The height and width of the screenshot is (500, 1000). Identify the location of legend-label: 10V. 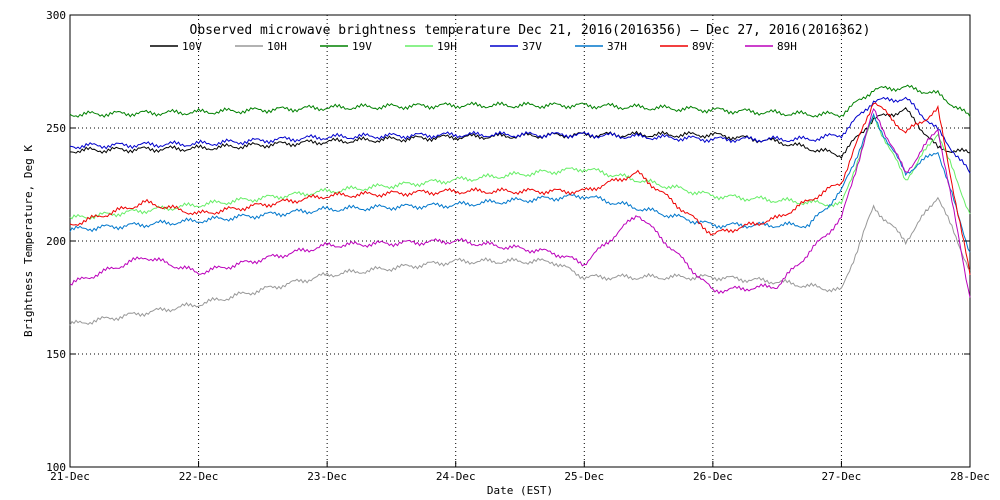
(192, 46).